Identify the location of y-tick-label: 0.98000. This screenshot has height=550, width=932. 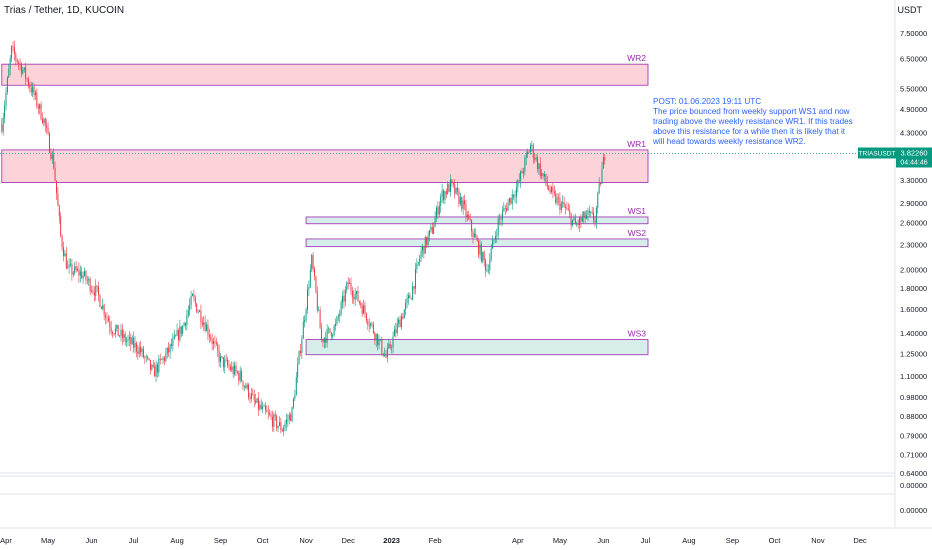
(913, 397).